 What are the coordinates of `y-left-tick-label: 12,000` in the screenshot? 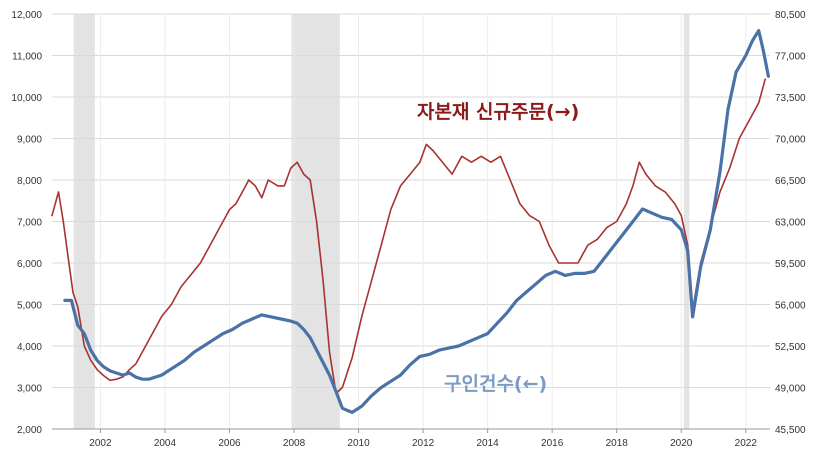 It's located at (26, 15).